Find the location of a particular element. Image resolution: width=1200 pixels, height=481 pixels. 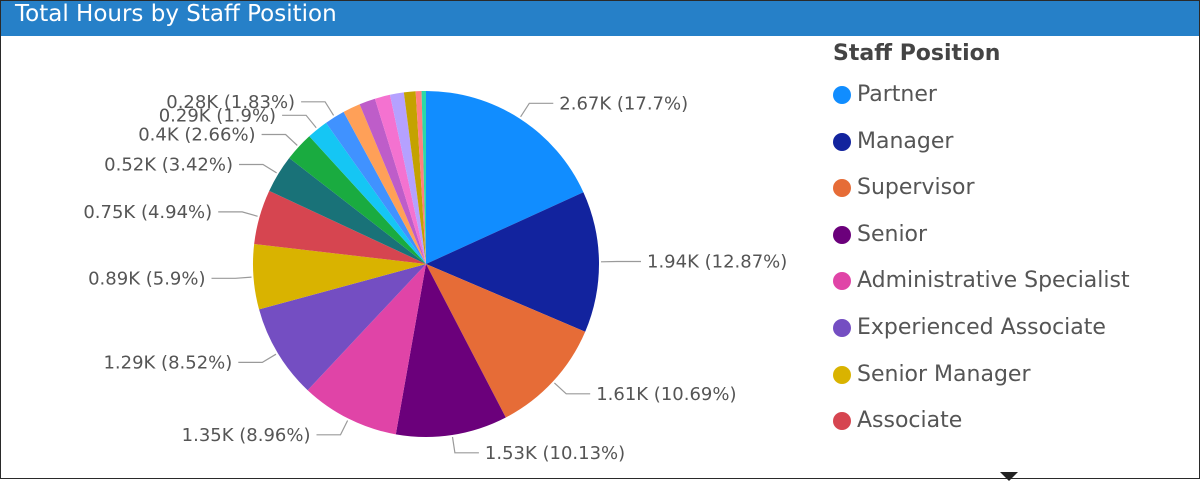

data-label-4: 1.35K (8.96%) is located at coordinates (246, 435).